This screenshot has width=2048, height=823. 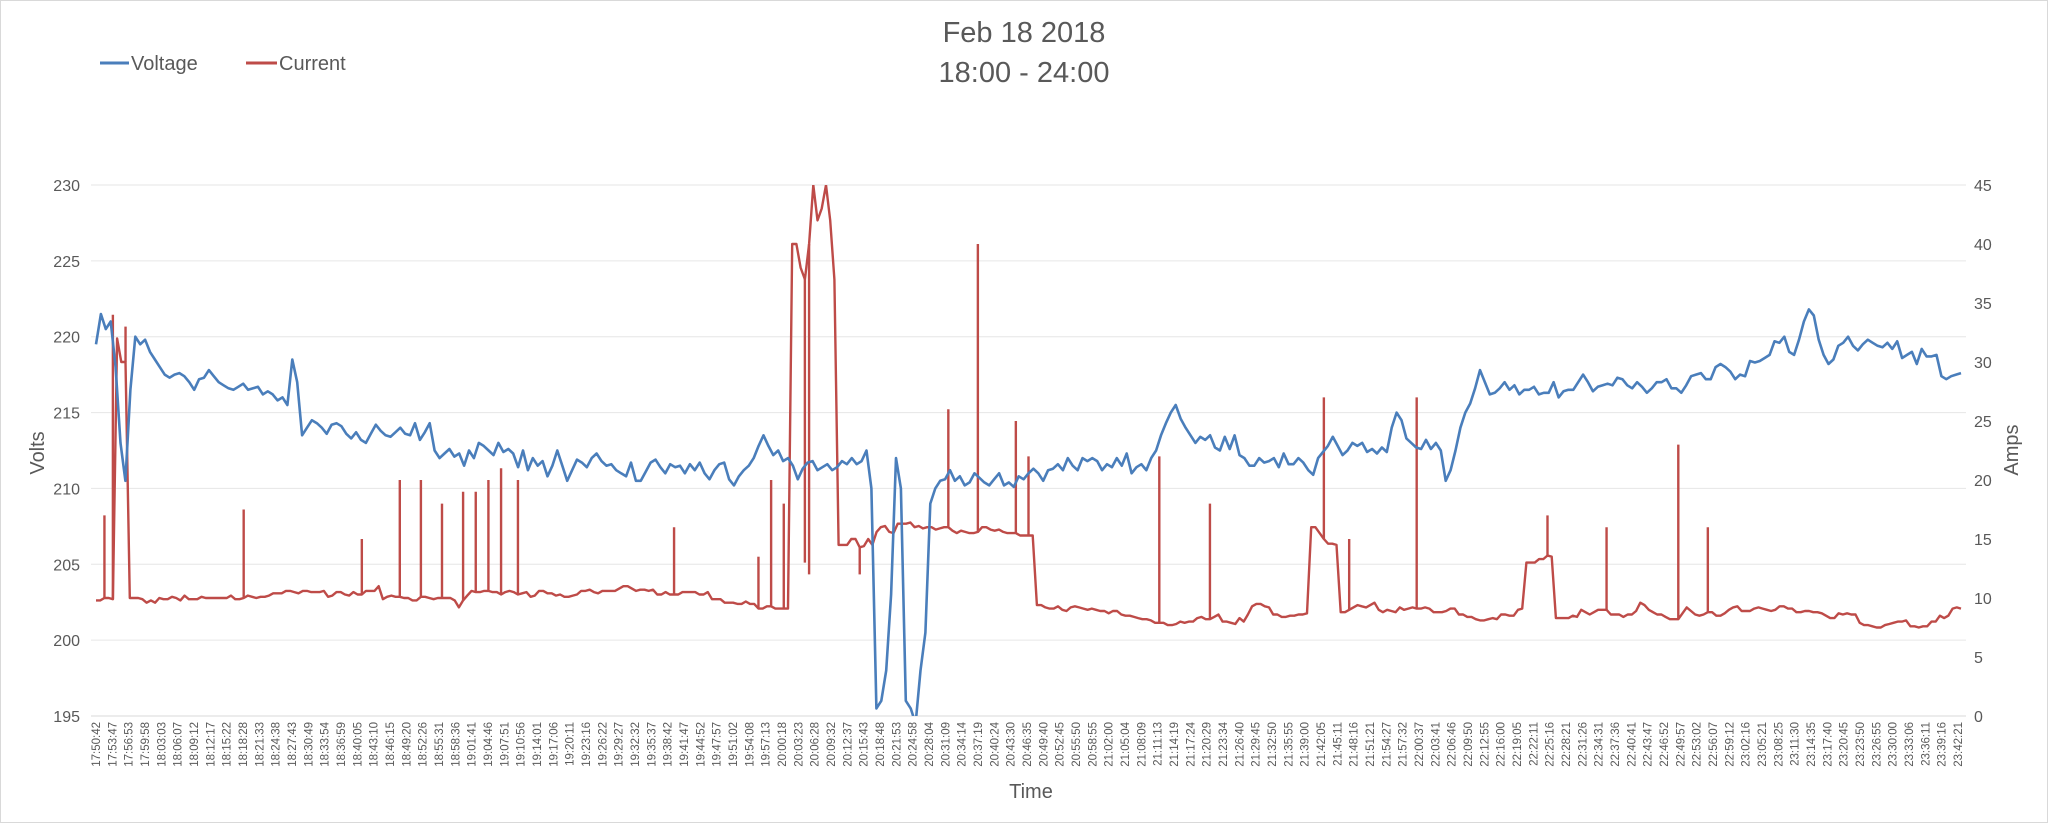 I want to click on x-tick-label: 20:15:43, so click(x=865, y=744).